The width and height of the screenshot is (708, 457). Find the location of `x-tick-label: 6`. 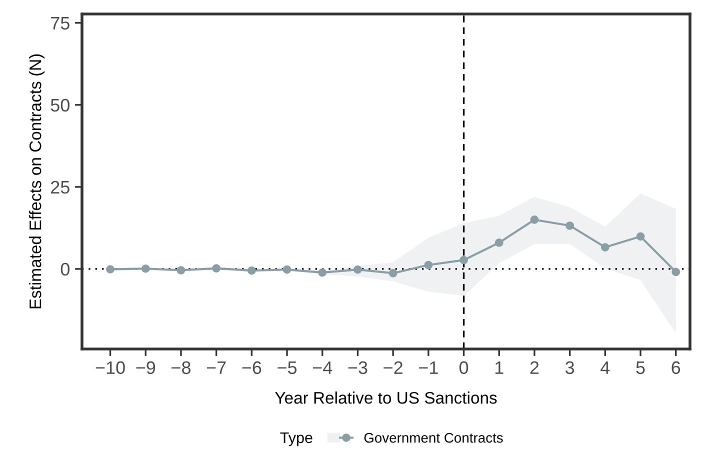

x-tick-label: 6 is located at coordinates (676, 367).